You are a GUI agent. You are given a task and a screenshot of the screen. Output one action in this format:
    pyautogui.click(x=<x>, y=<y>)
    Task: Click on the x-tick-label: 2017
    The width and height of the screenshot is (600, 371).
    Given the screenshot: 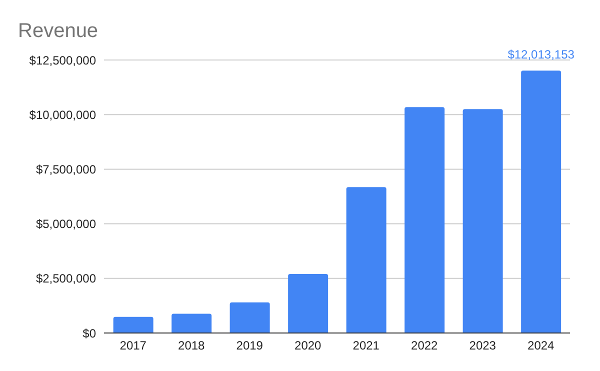 What is the action you would take?
    pyautogui.click(x=133, y=345)
    